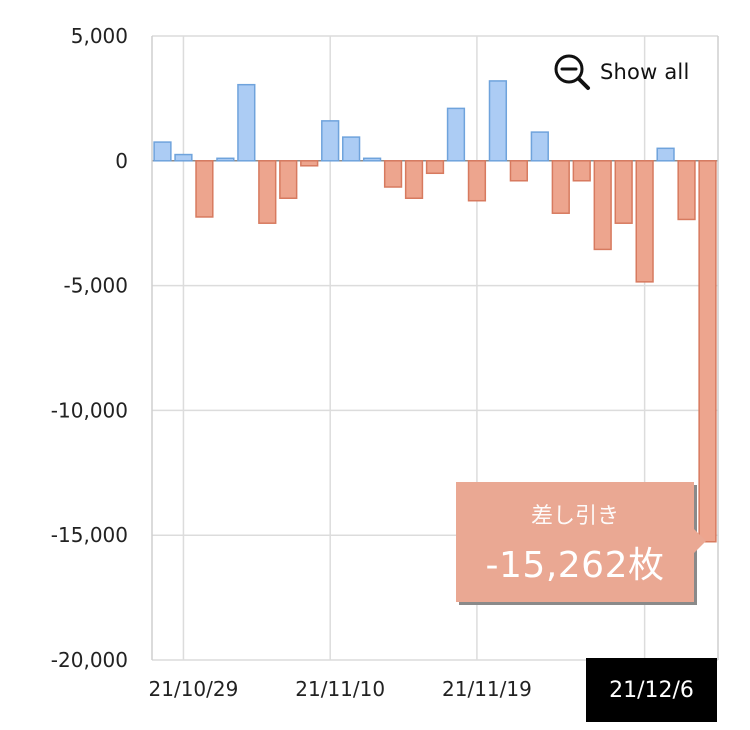 Image resolution: width=750 pixels, height=730 pixels. I want to click on zoom-out-icon, so click(572, 72).